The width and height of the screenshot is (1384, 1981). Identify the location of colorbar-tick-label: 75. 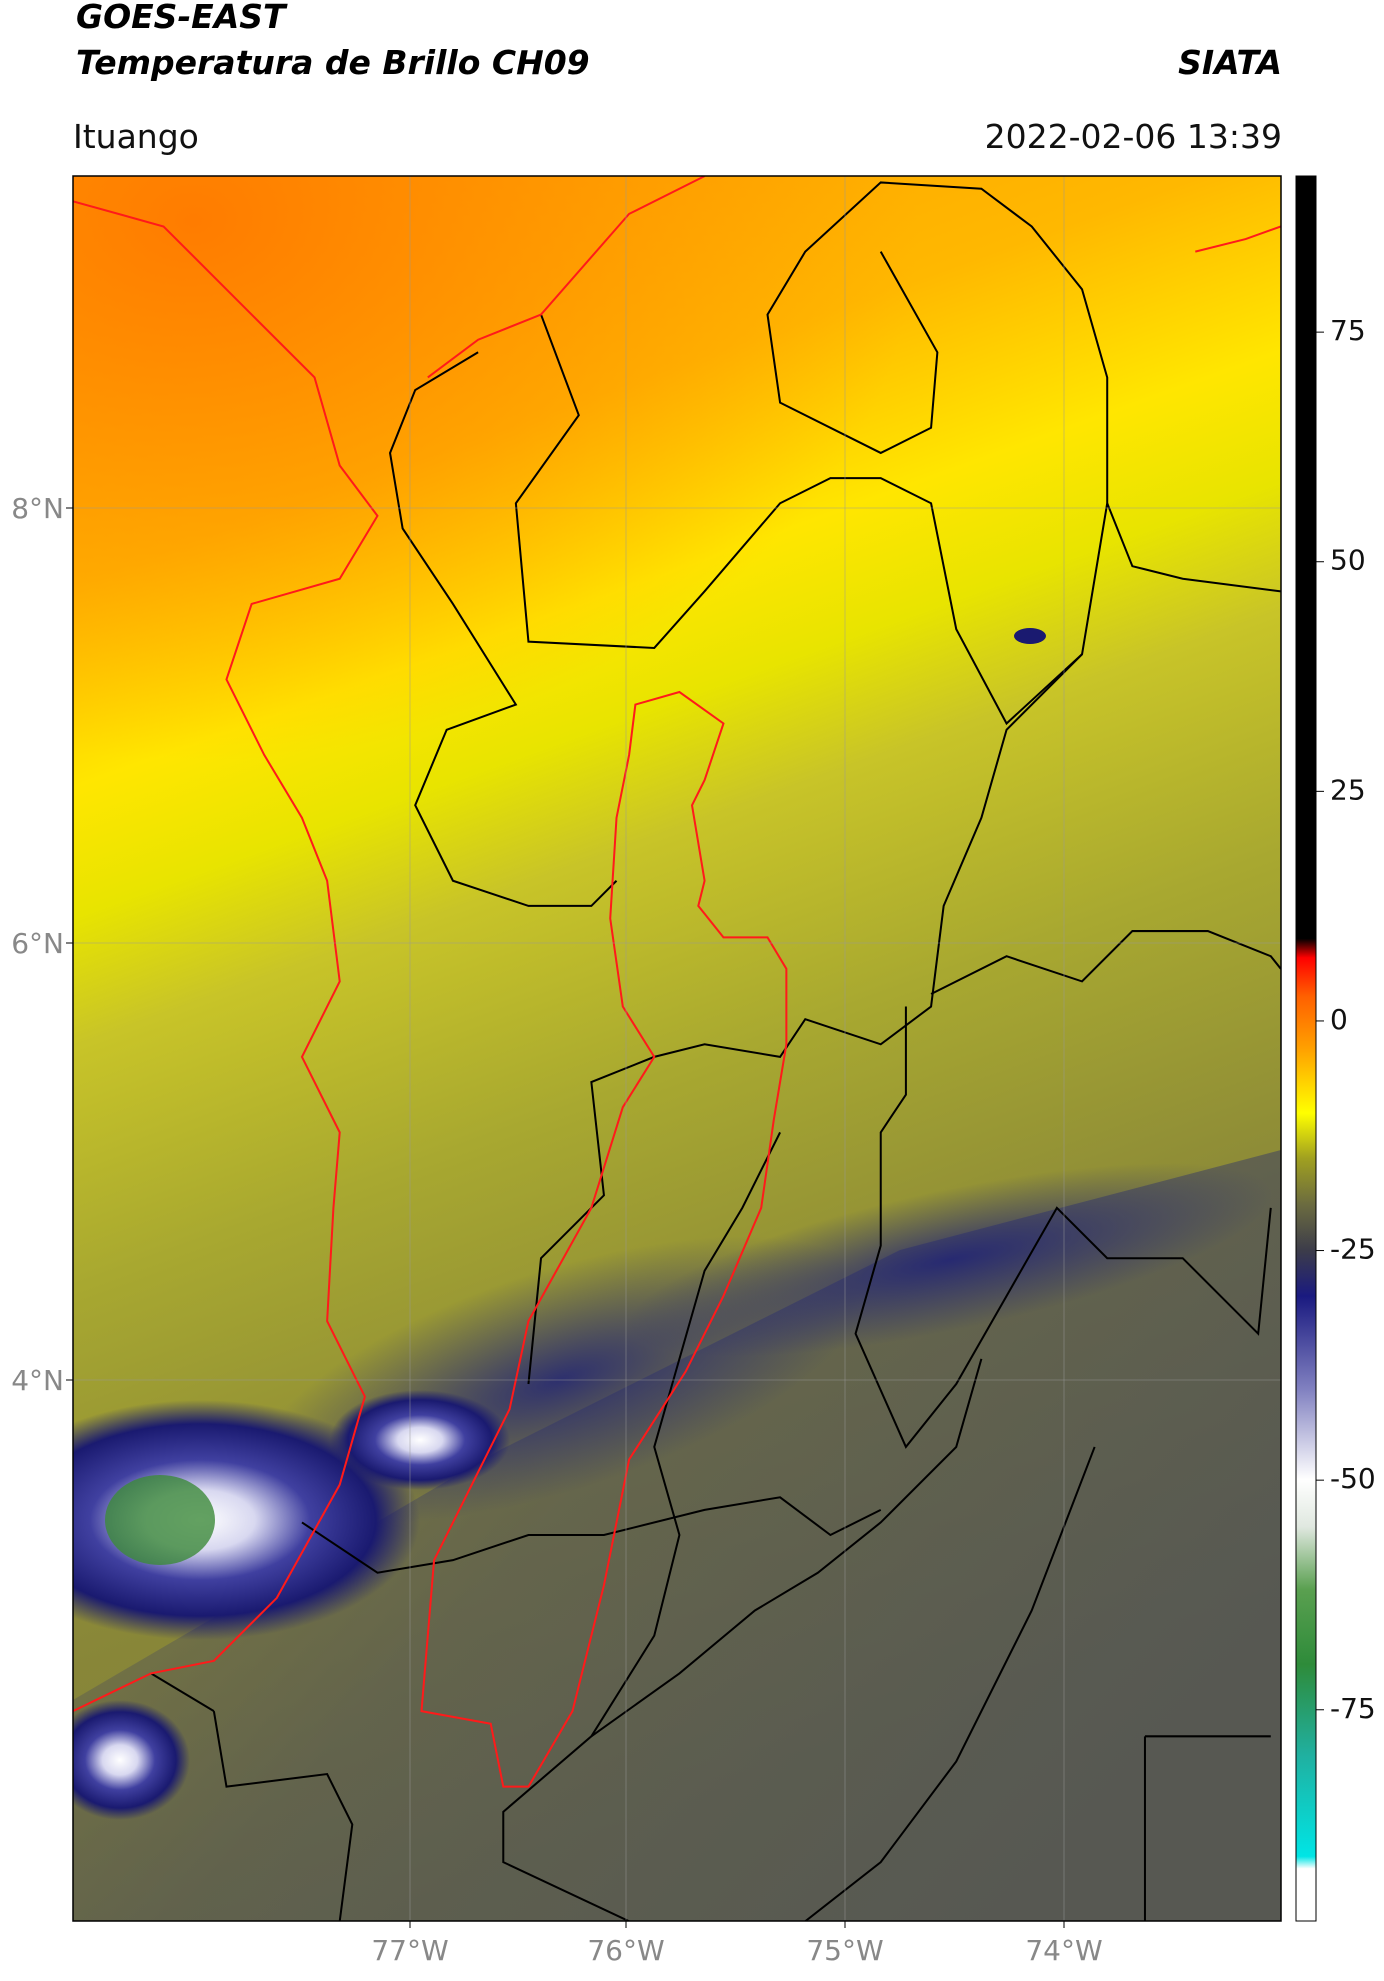
(1348, 330).